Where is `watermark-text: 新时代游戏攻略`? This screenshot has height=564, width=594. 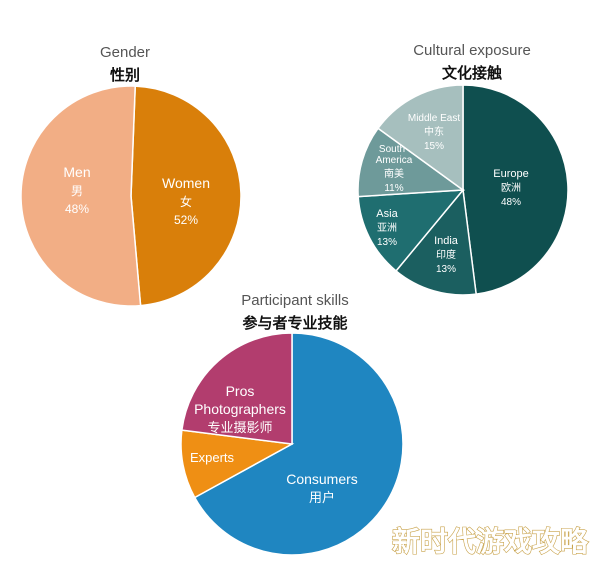
watermark-text: 新时代游戏攻略 is located at coordinates (490, 541).